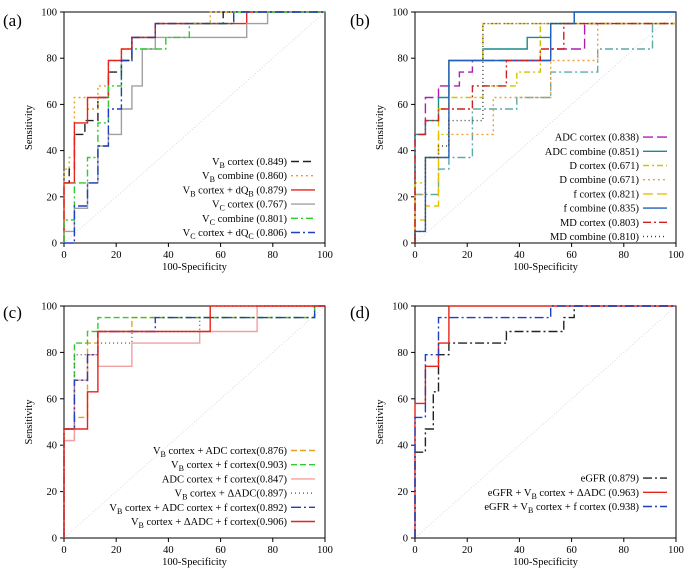  Describe the element at coordinates (564, 494) in the screenshot. I see `legend-label: eGFR + VB cortex + ΔADC (0.963)` at that location.